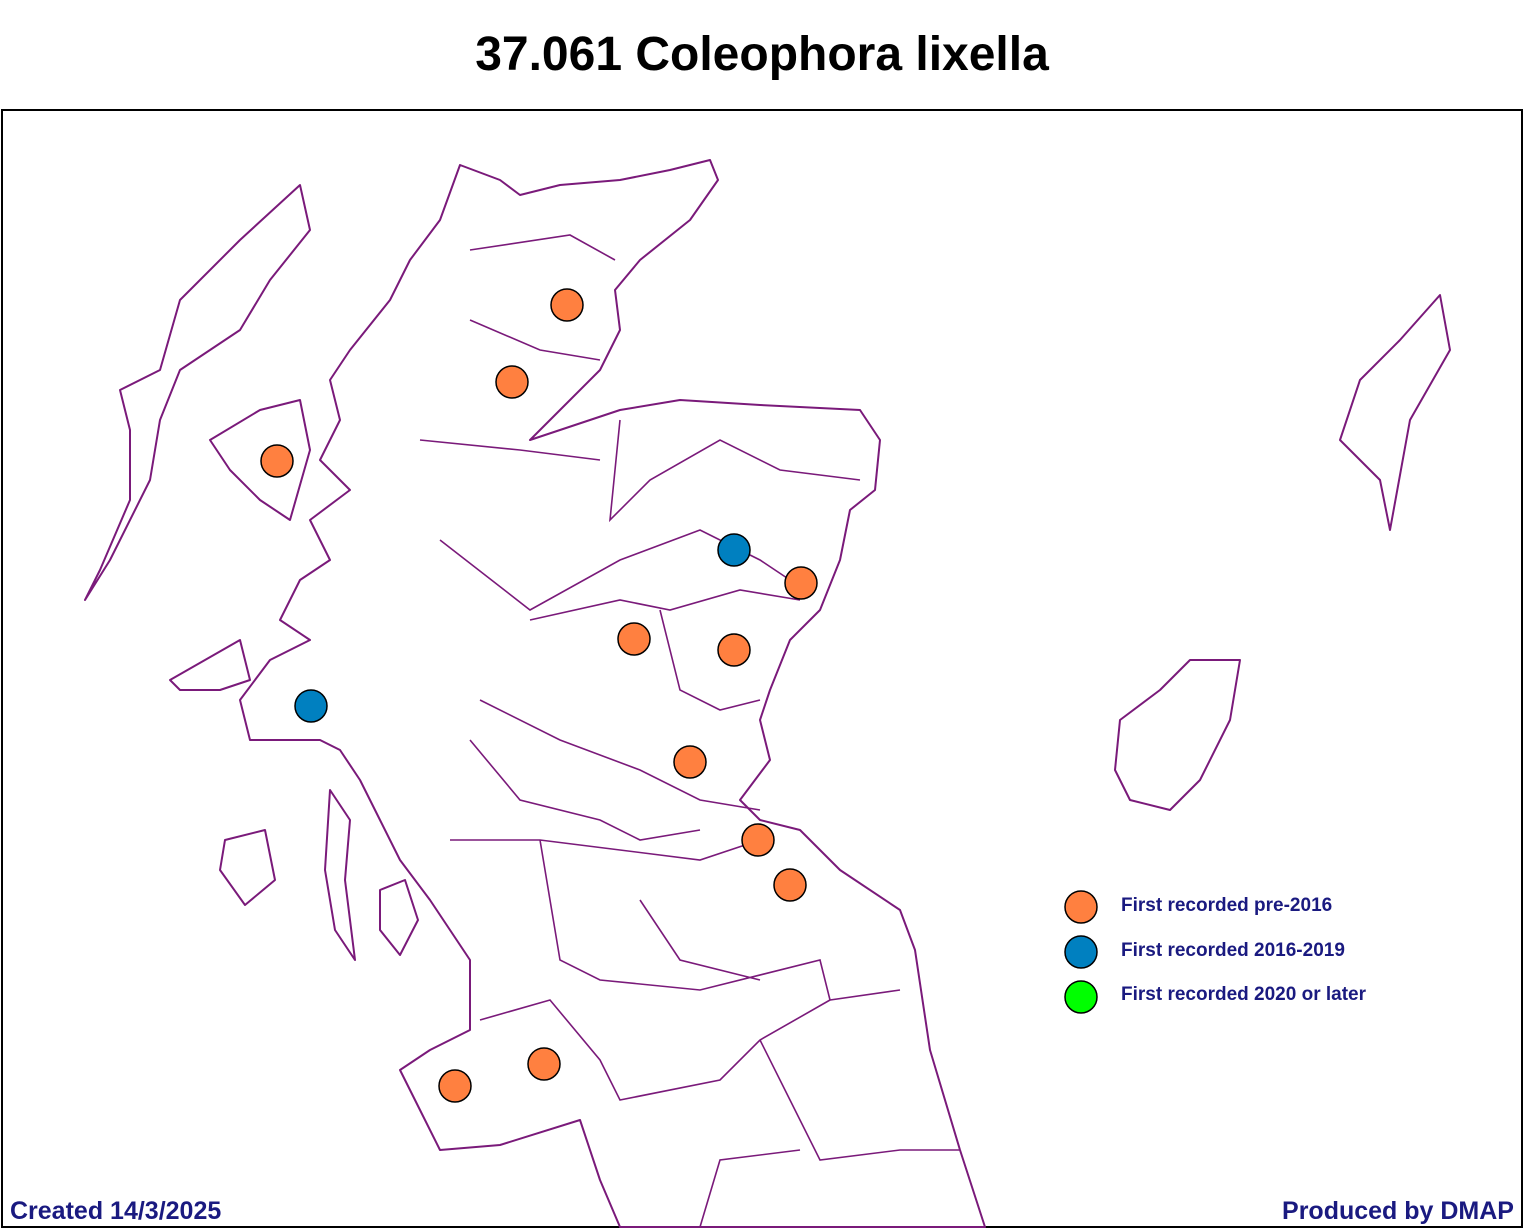 This screenshot has width=1526, height=1230. Describe the element at coordinates (197, 392) in the screenshot. I see `outer-hebrides` at that location.